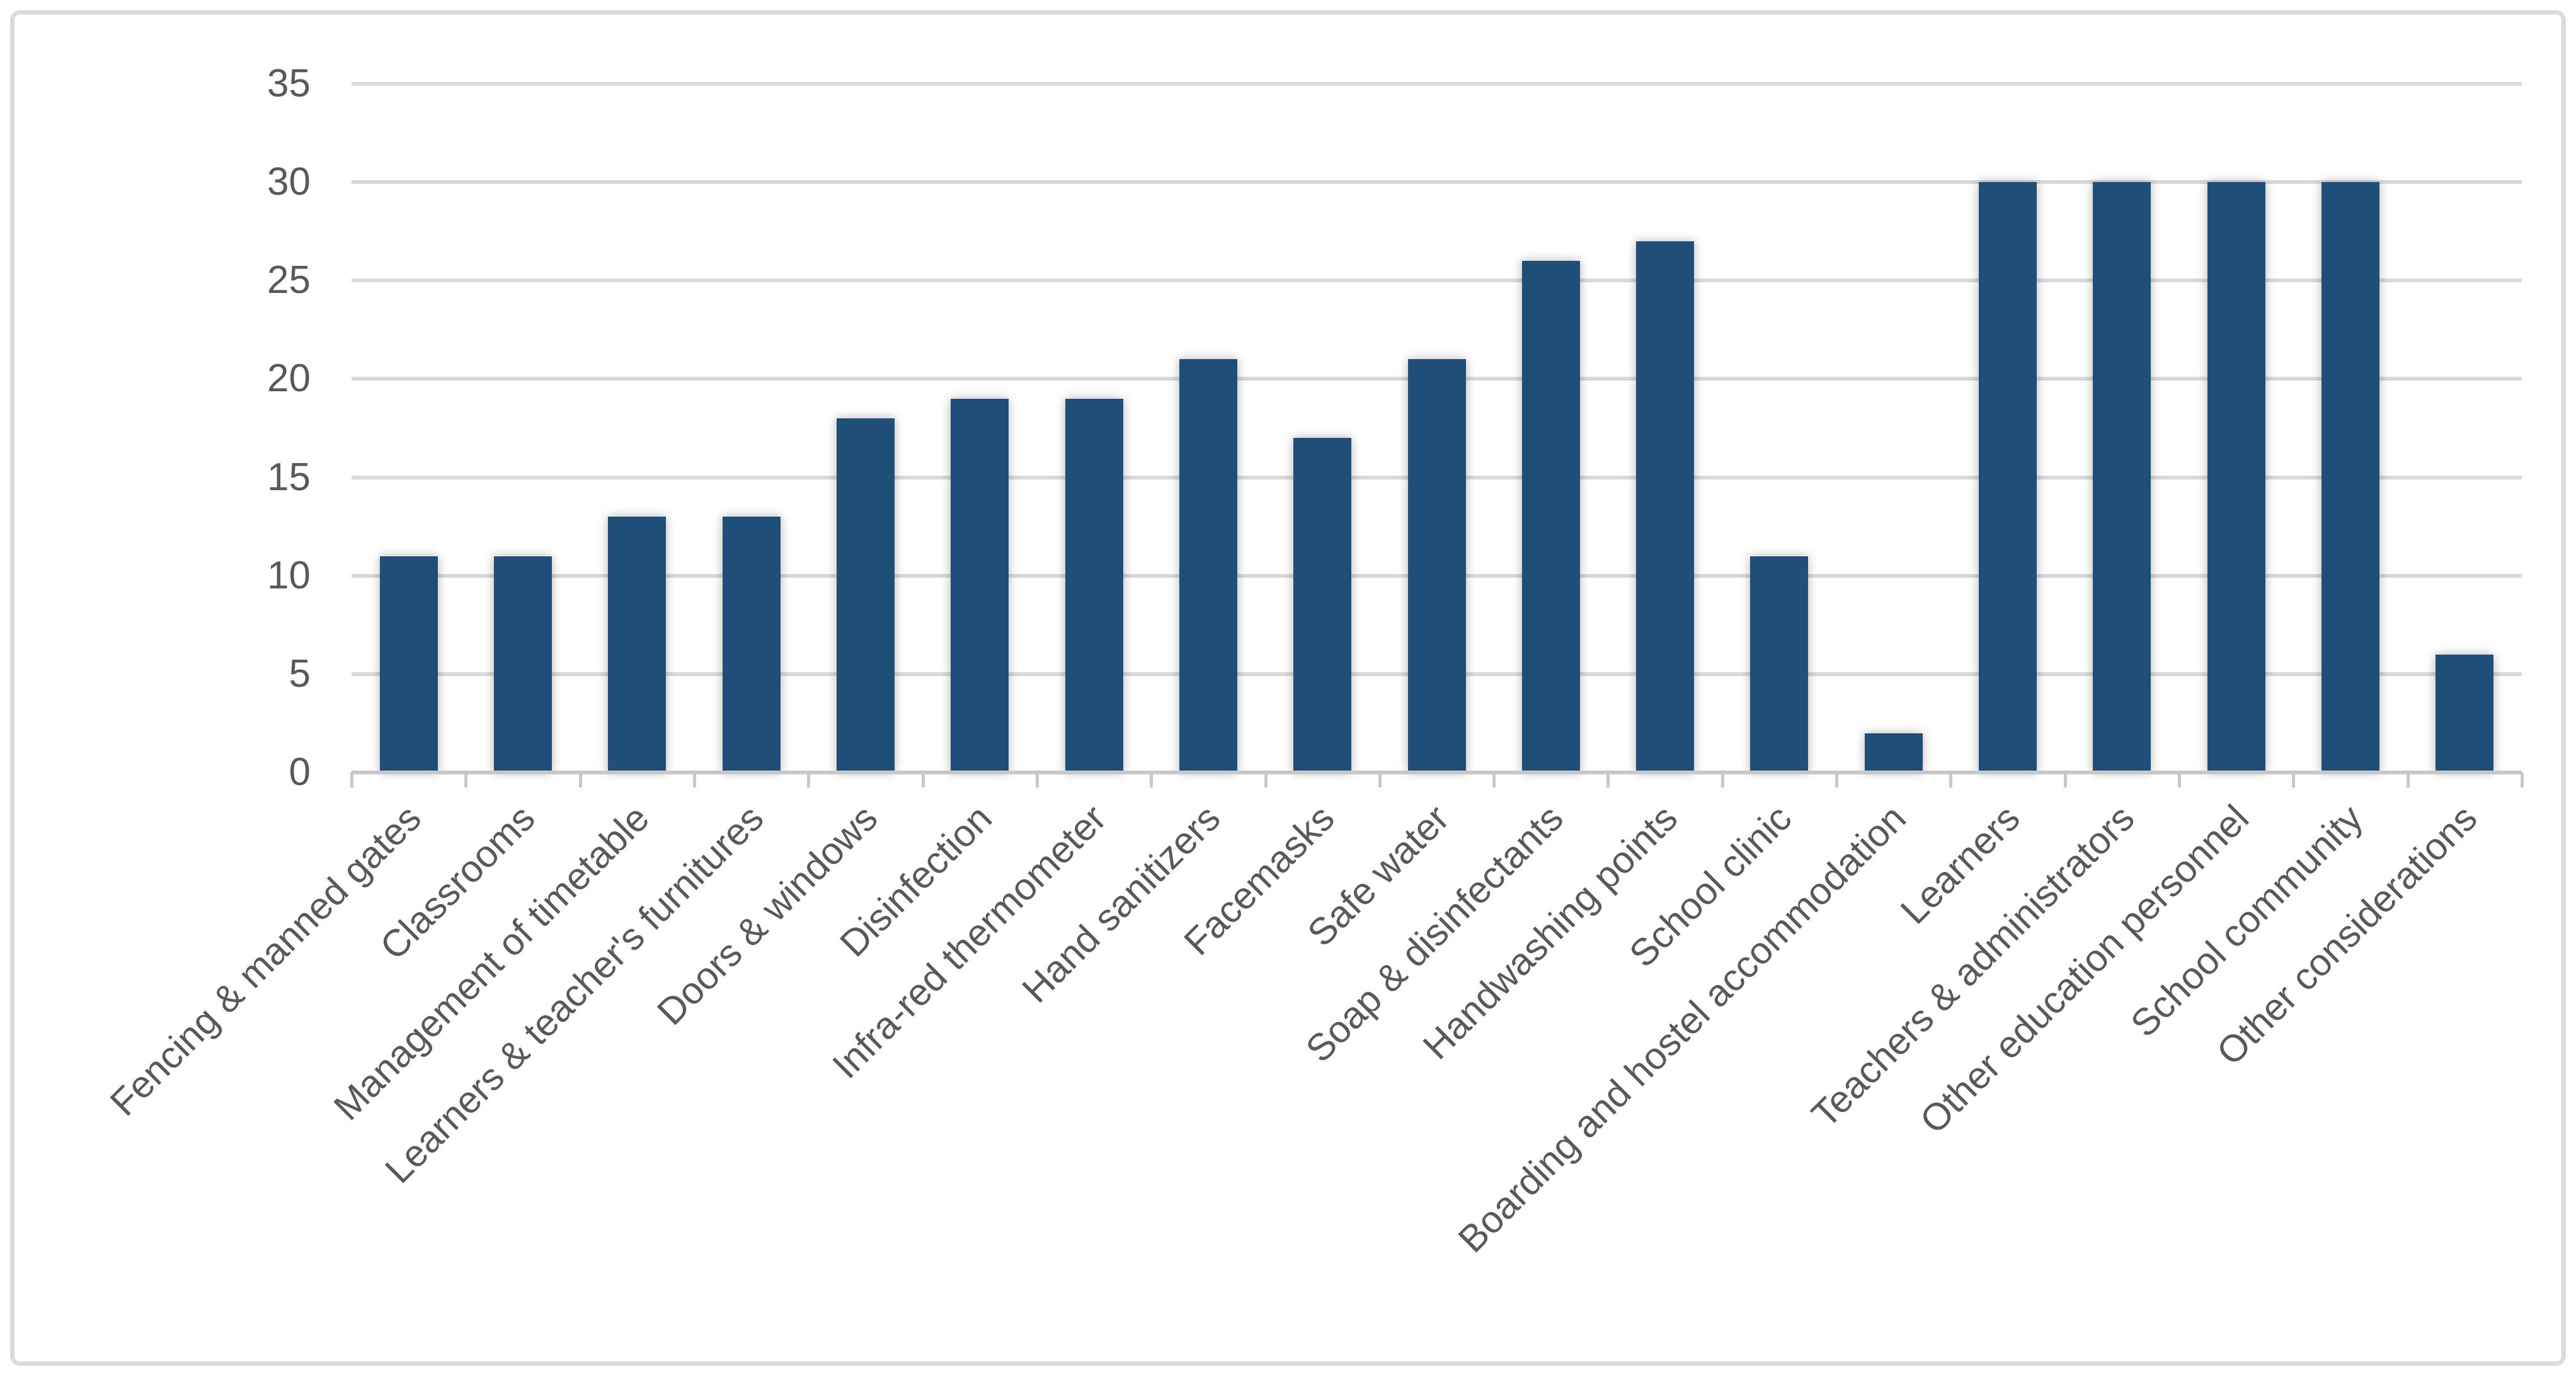 This screenshot has width=2576, height=1376. Describe the element at coordinates (1121, 903) in the screenshot. I see `x-axis-label: Hand sanitizers` at that location.